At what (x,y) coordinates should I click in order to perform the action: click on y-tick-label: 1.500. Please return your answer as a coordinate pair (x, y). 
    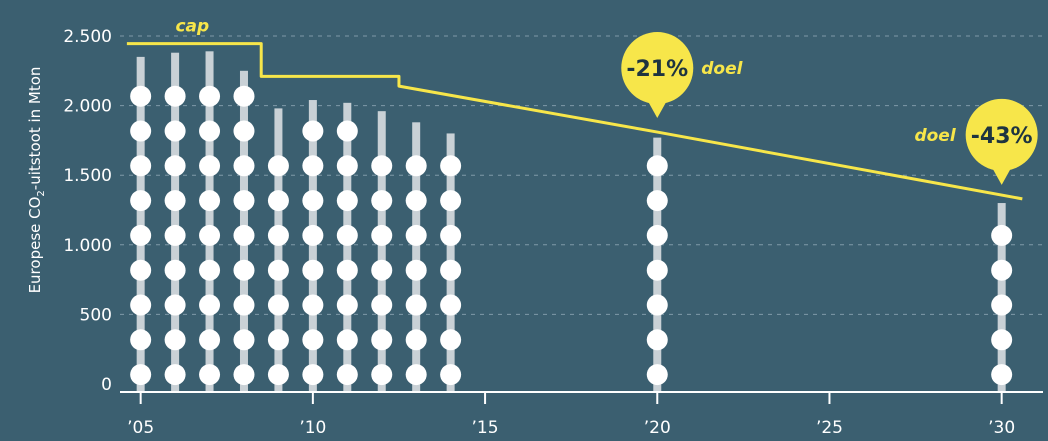
    Looking at the image, I should click on (87, 176).